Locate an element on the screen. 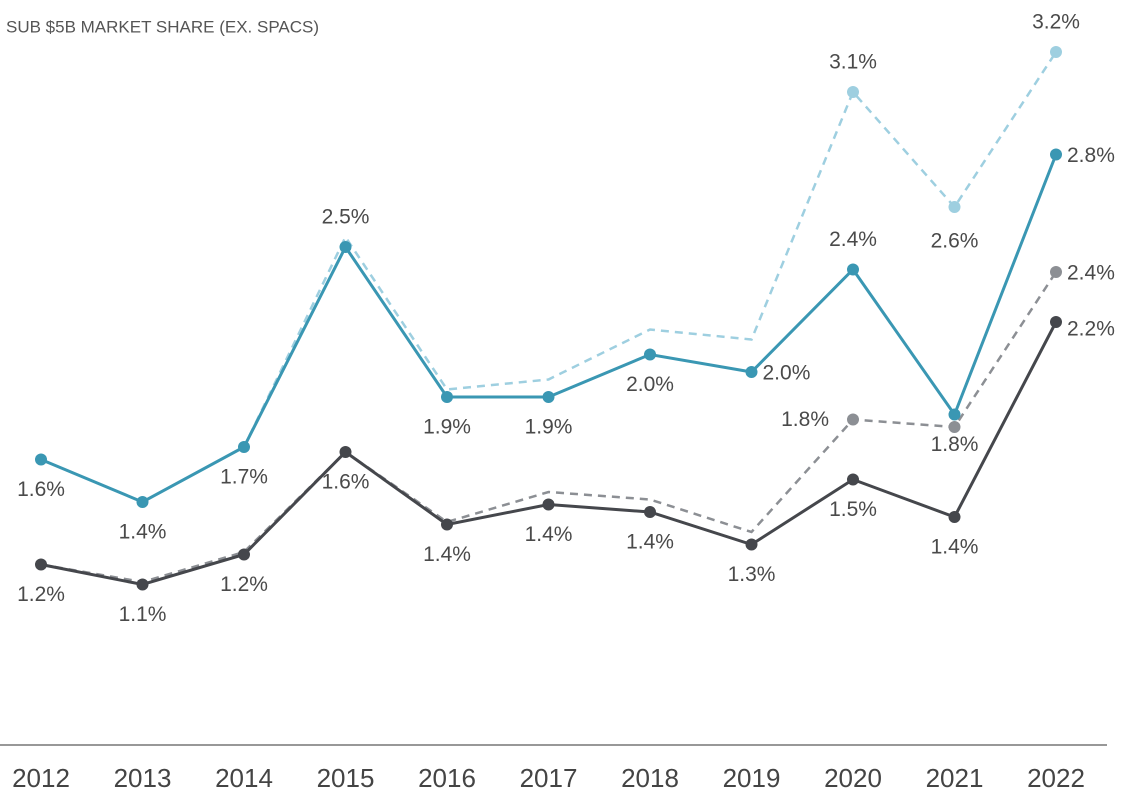  value-label: 3.2% is located at coordinates (1056, 22).